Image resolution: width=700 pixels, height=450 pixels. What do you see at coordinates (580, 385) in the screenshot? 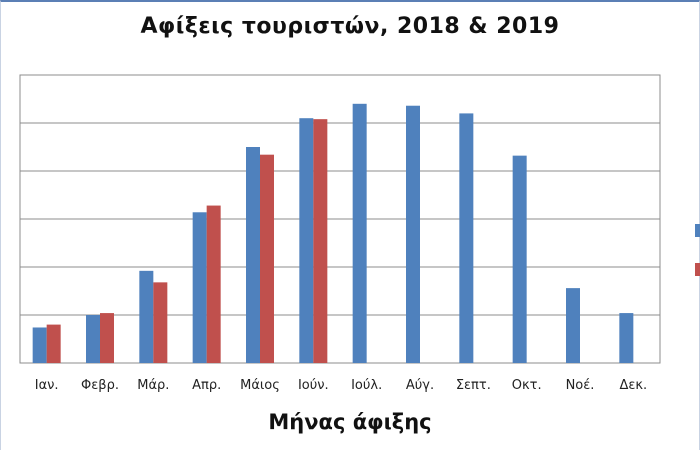
I see `x-tick-label: Νοέ.` at bounding box center [580, 385].